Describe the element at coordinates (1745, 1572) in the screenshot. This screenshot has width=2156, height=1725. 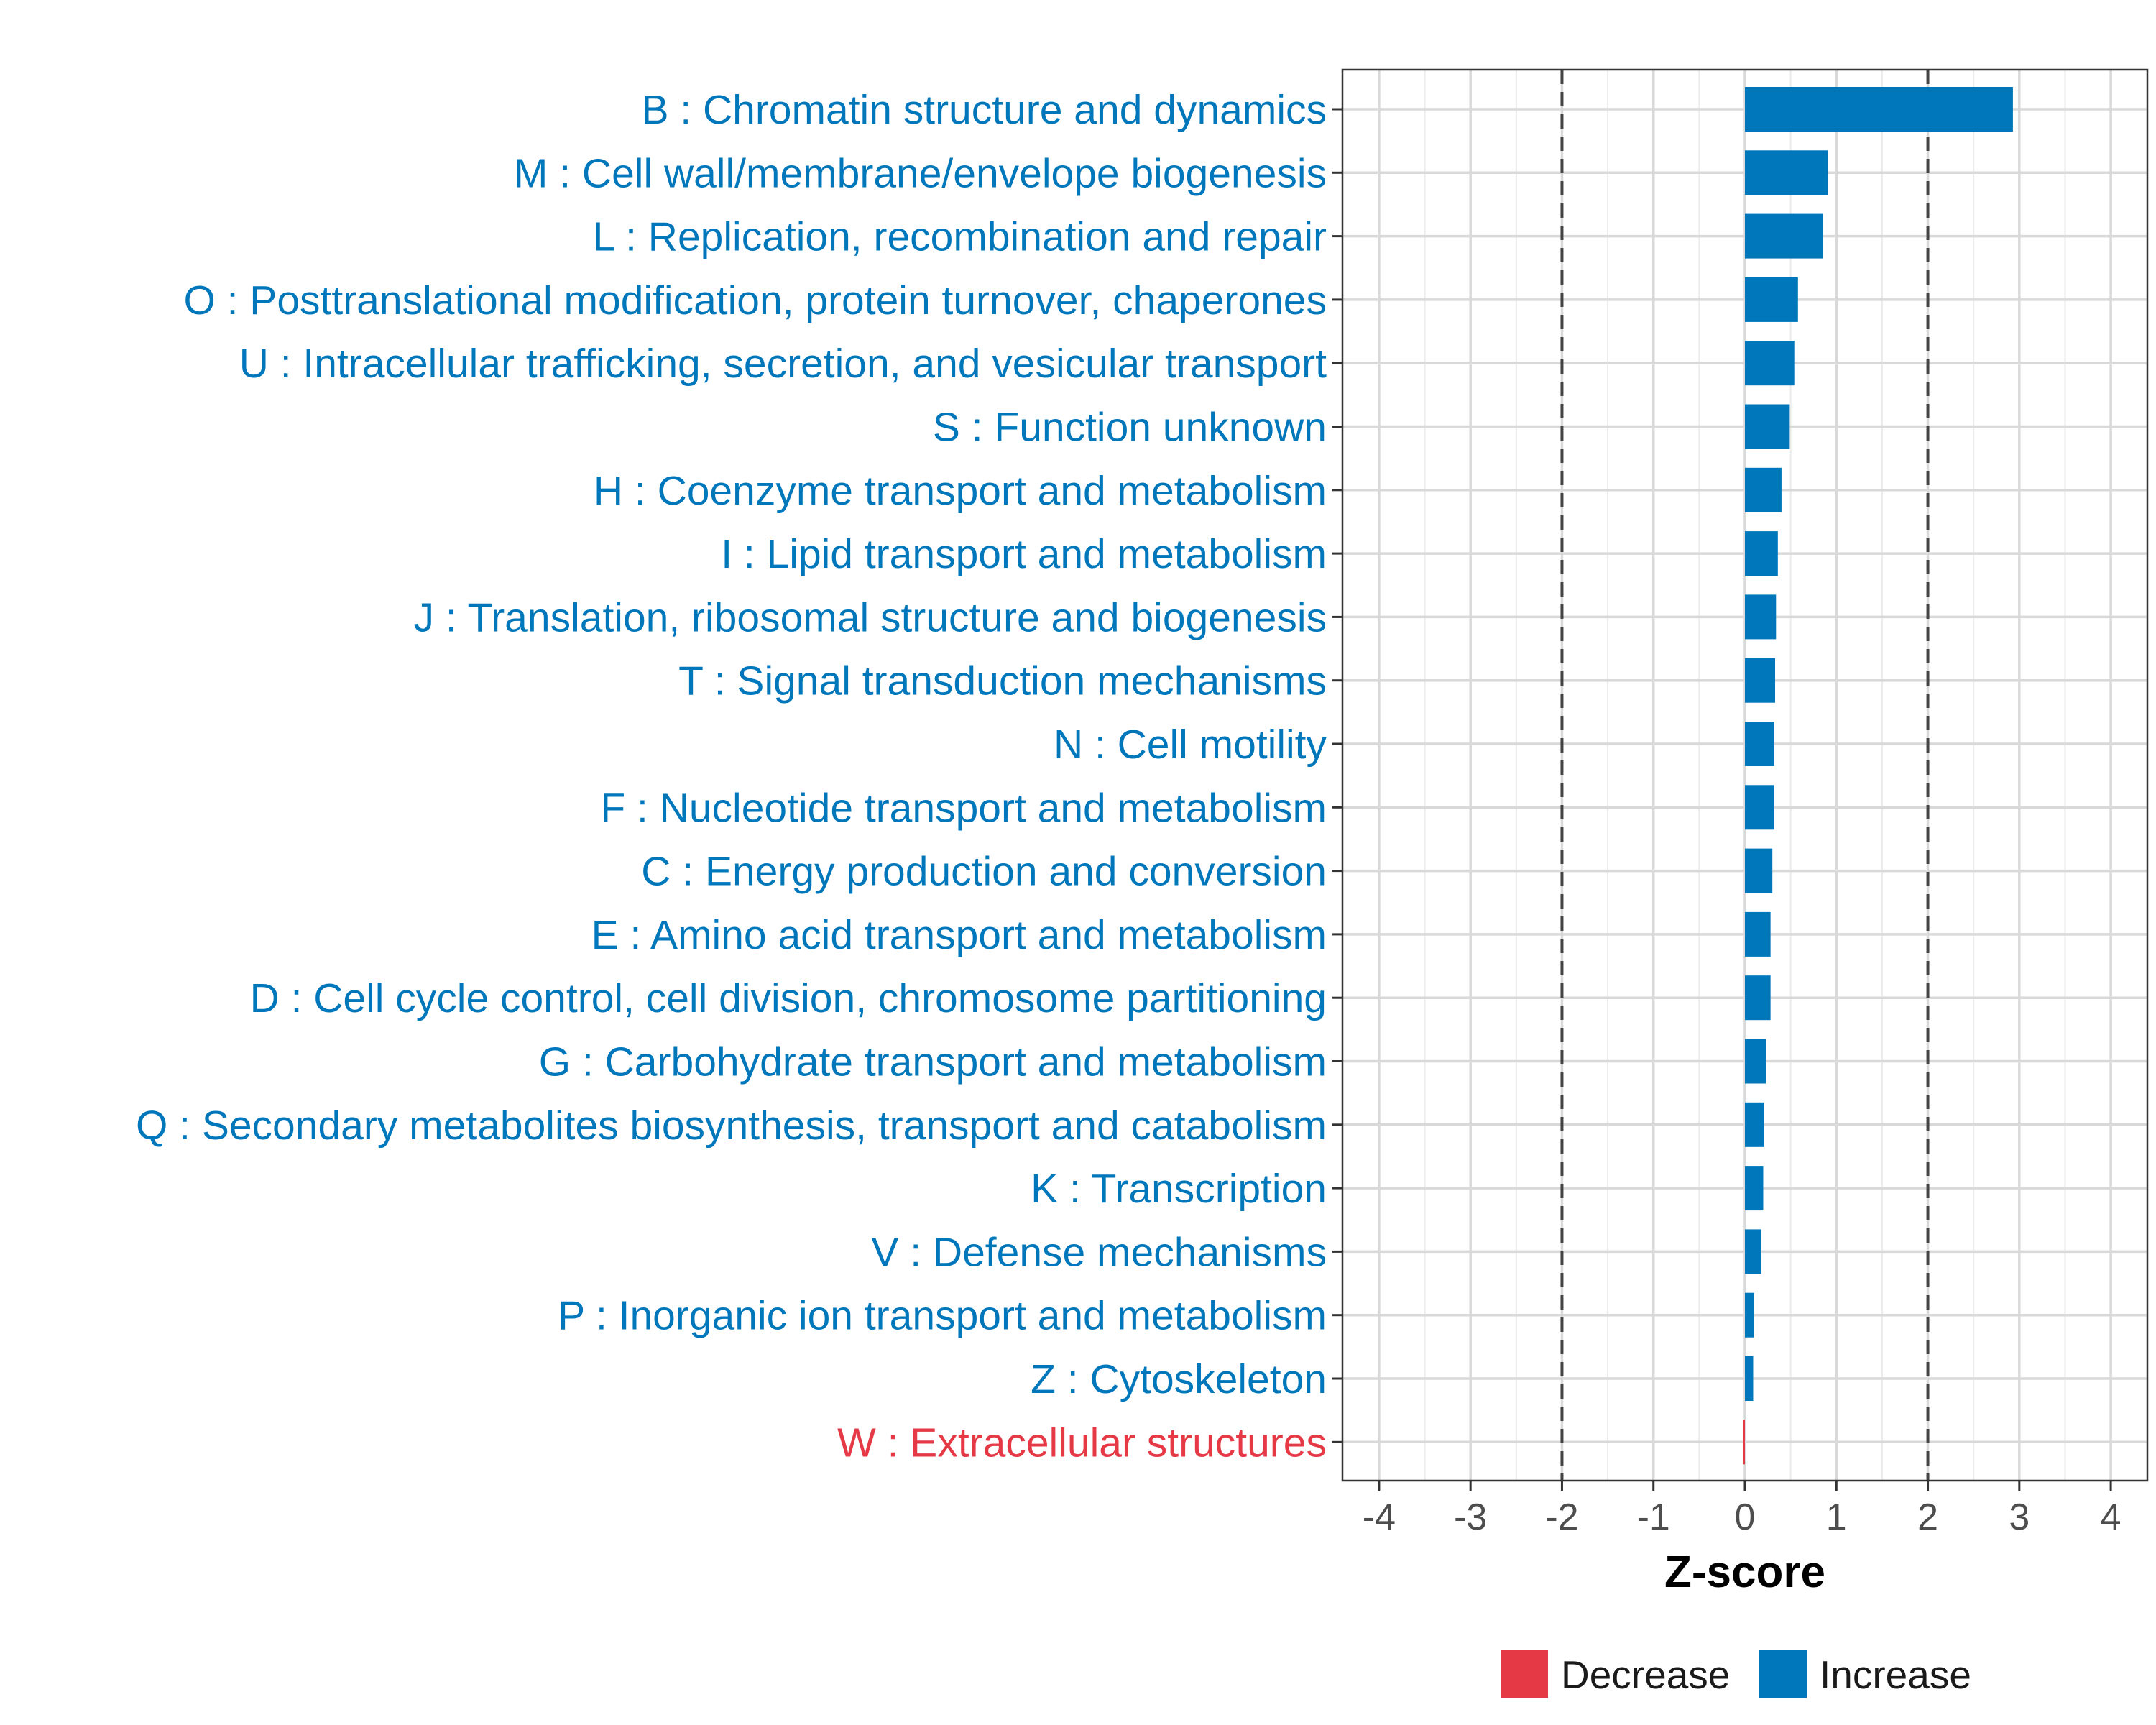
I see `x-axis-title: Z-score` at that location.